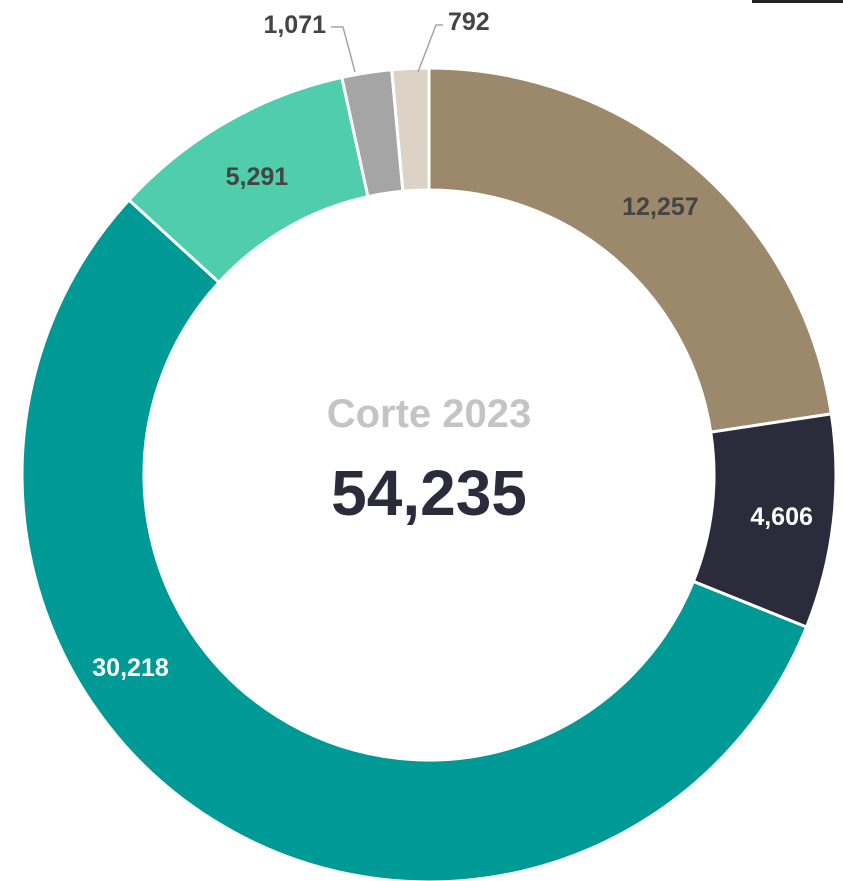  I want to click on center-title: Corte 2023, so click(429, 414).